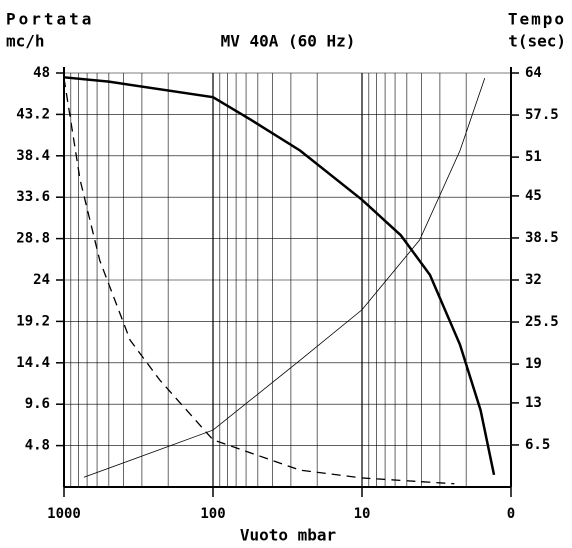  Describe the element at coordinates (33, 197) in the screenshot. I see `y-tick-label: 33.6` at that location.